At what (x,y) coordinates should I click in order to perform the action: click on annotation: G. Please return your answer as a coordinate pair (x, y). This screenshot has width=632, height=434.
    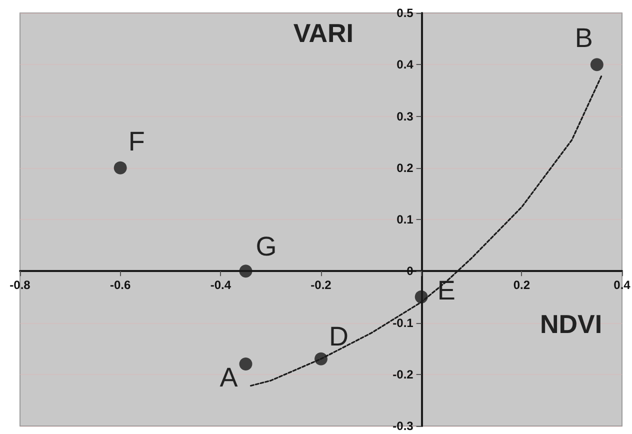
    Looking at the image, I should click on (266, 247).